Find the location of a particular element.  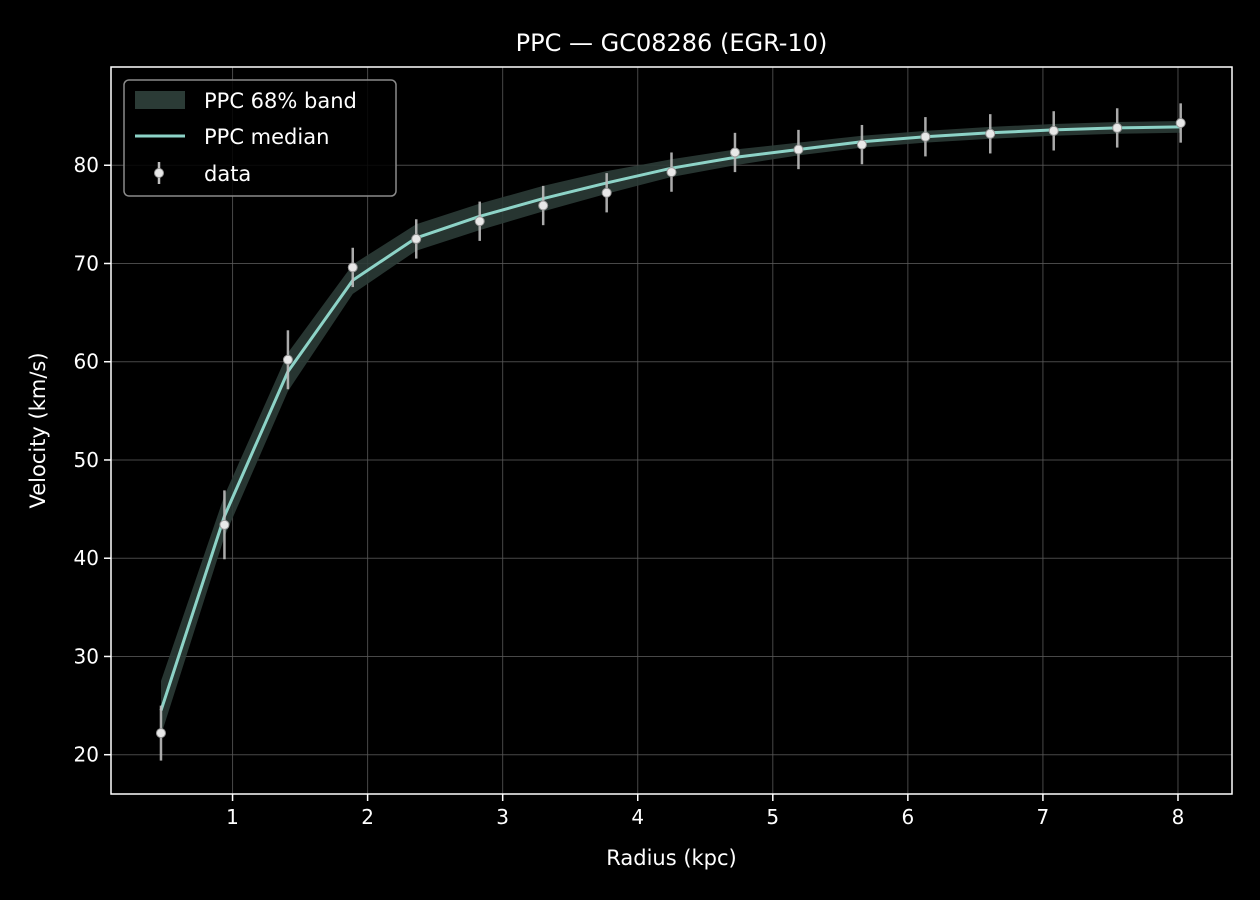

x-tick-label: 6 is located at coordinates (907, 817).